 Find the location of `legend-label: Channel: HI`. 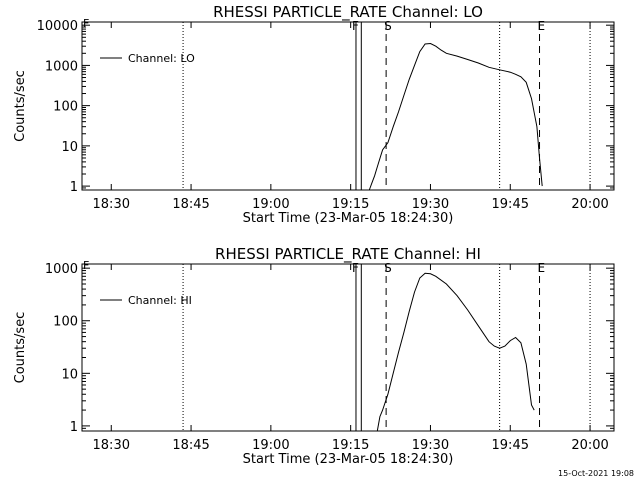

legend-label: Channel: HI is located at coordinates (160, 300).